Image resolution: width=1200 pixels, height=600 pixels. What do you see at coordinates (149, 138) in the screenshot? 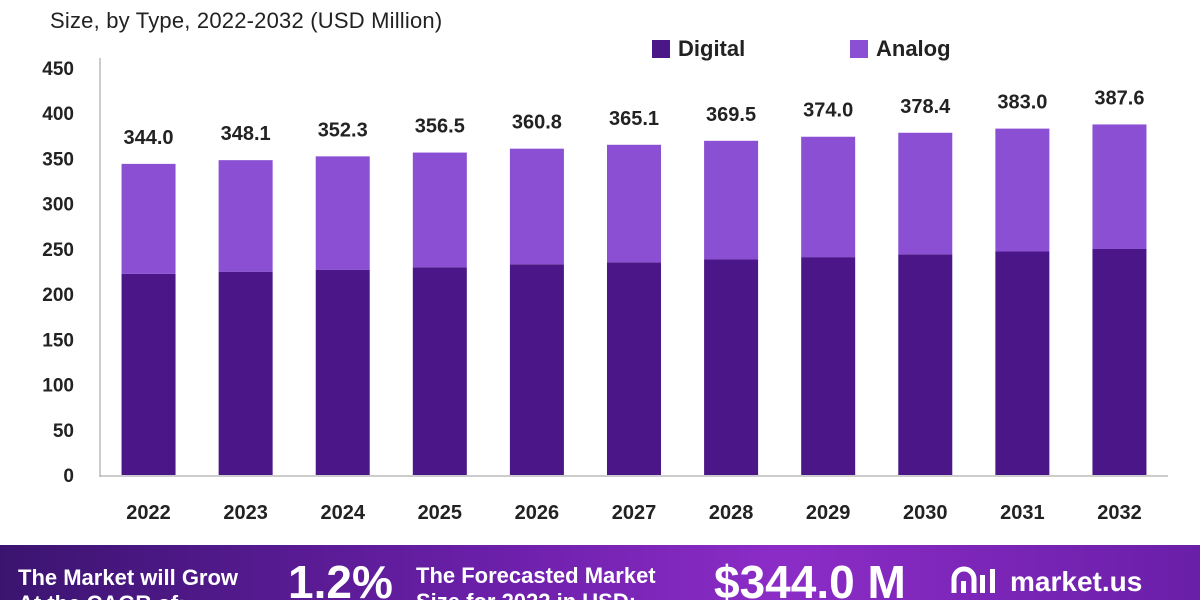
I see `bar-total-label: 344.0` at bounding box center [149, 138].